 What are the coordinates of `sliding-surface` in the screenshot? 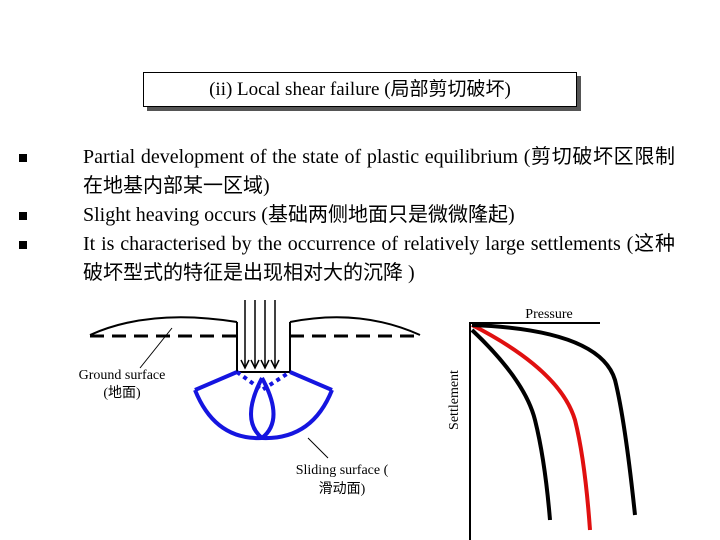 It's located at (263, 405).